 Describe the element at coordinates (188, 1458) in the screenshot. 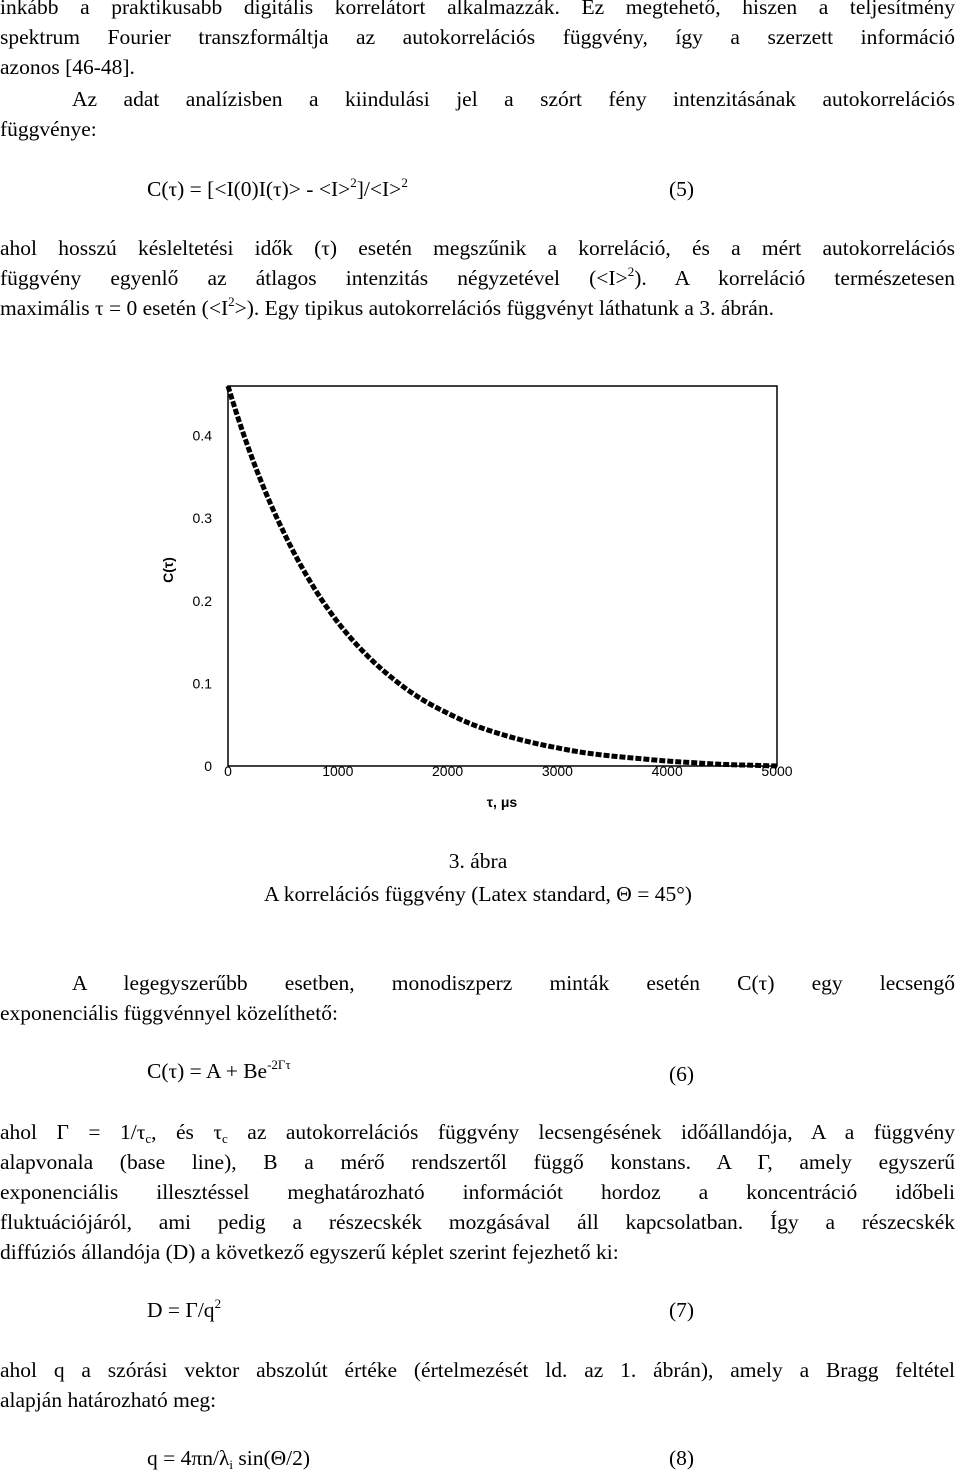

I see `equation-text: q = 4πn/λ` at that location.